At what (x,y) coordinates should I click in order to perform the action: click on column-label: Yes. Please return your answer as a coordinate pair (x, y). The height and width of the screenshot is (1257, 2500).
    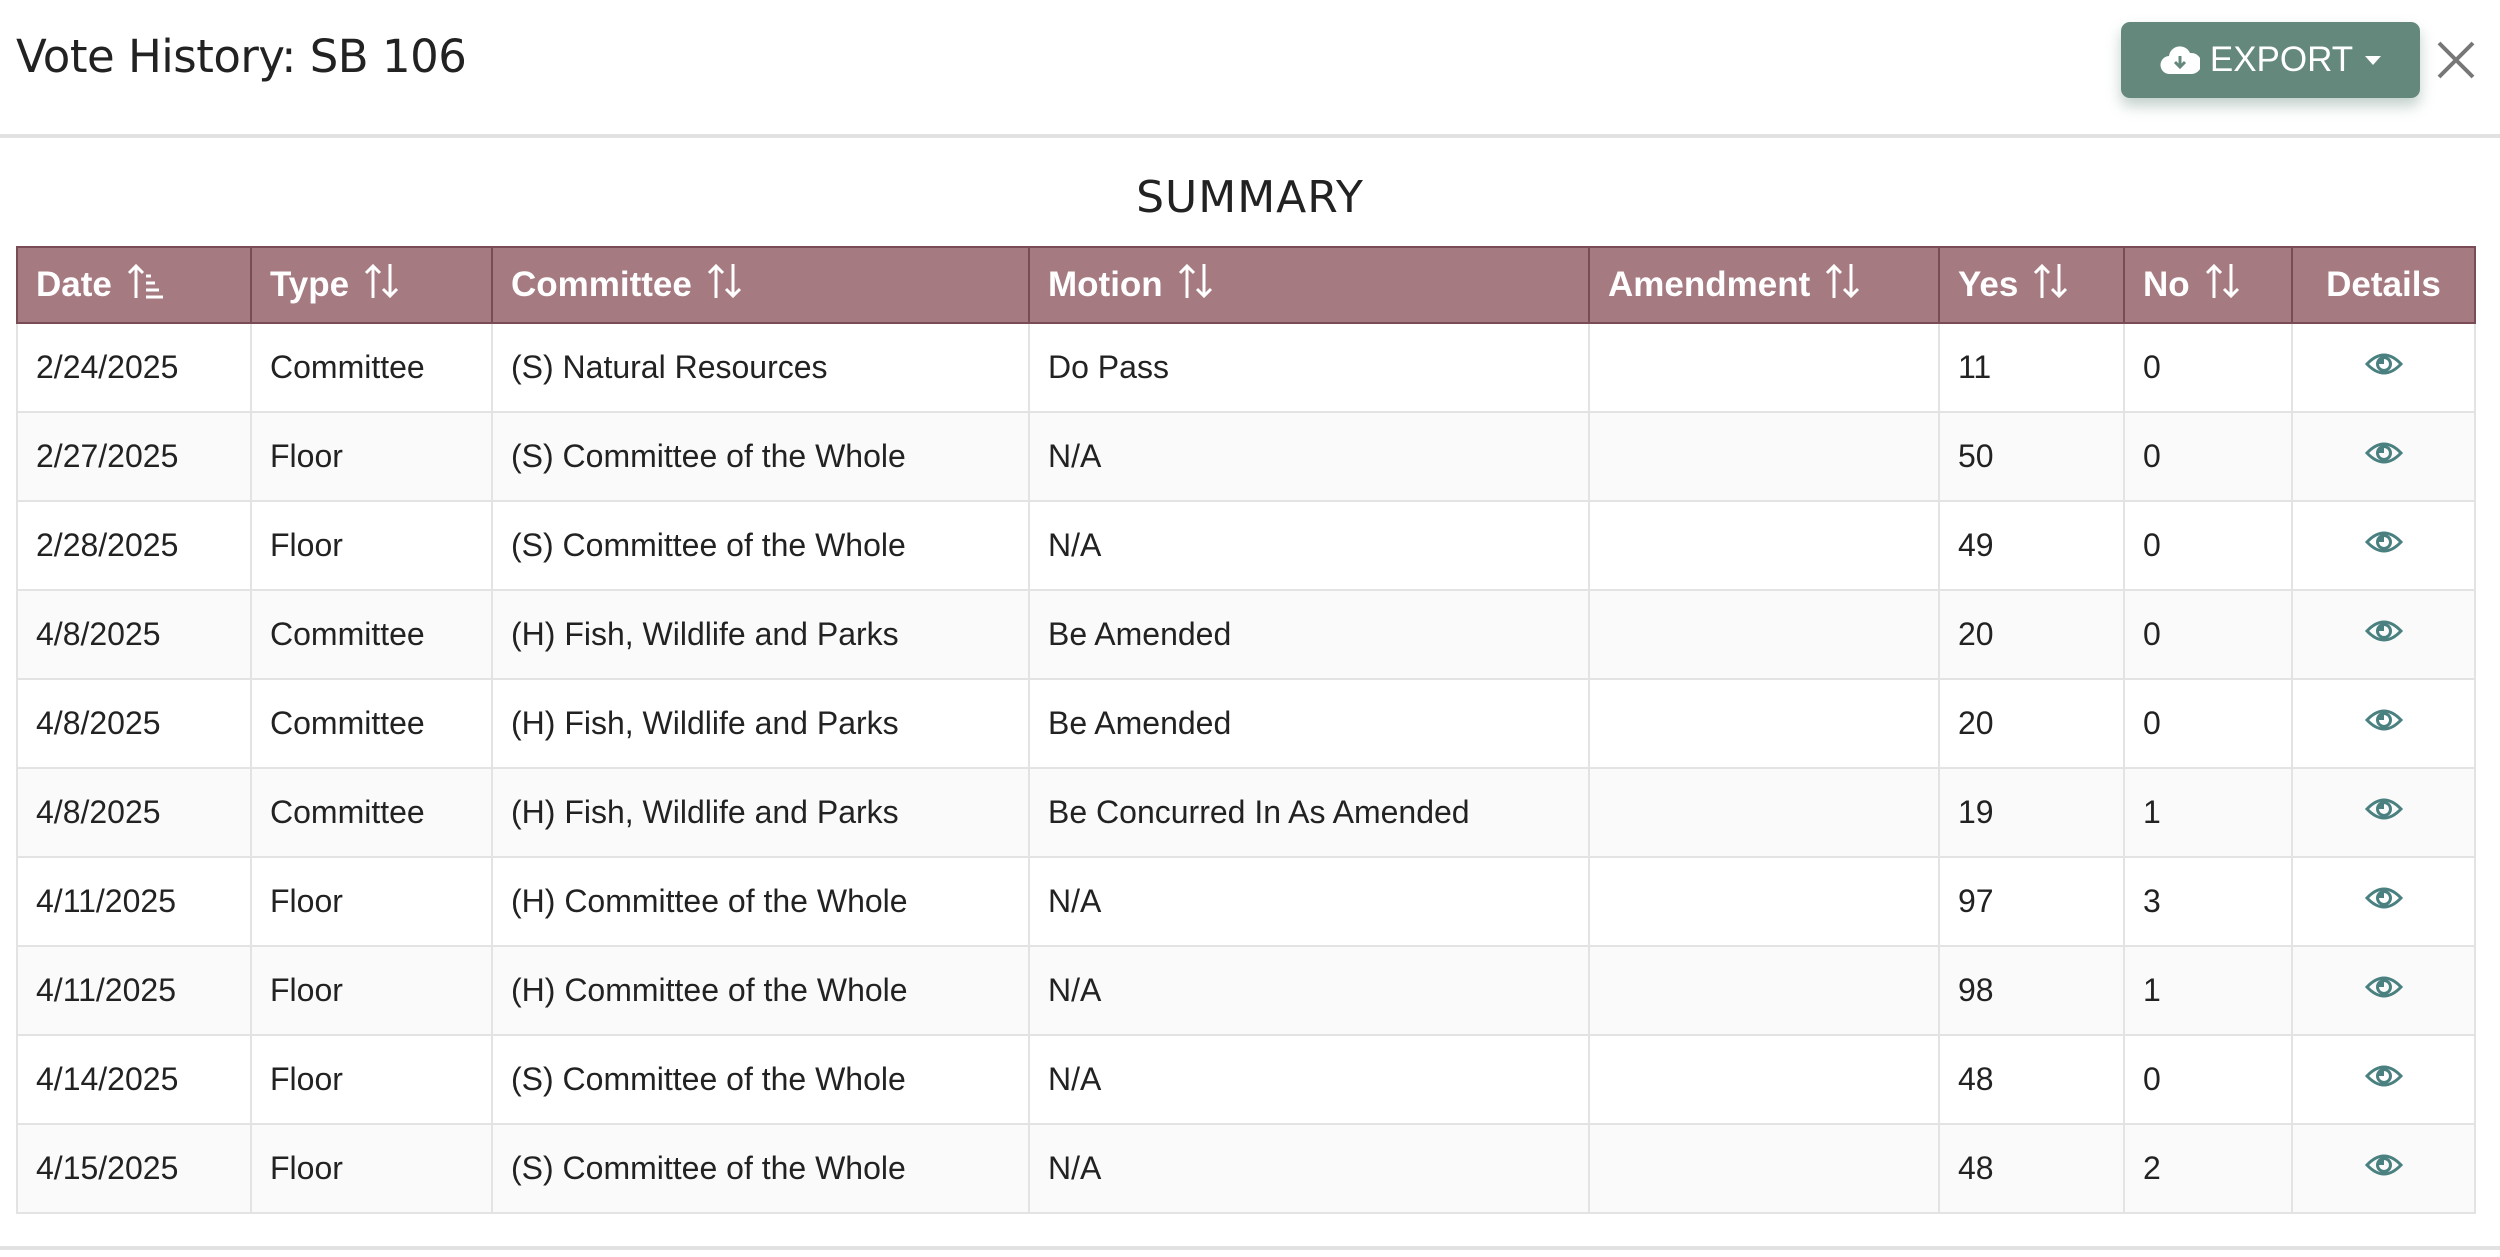
    Looking at the image, I should click on (1988, 284).